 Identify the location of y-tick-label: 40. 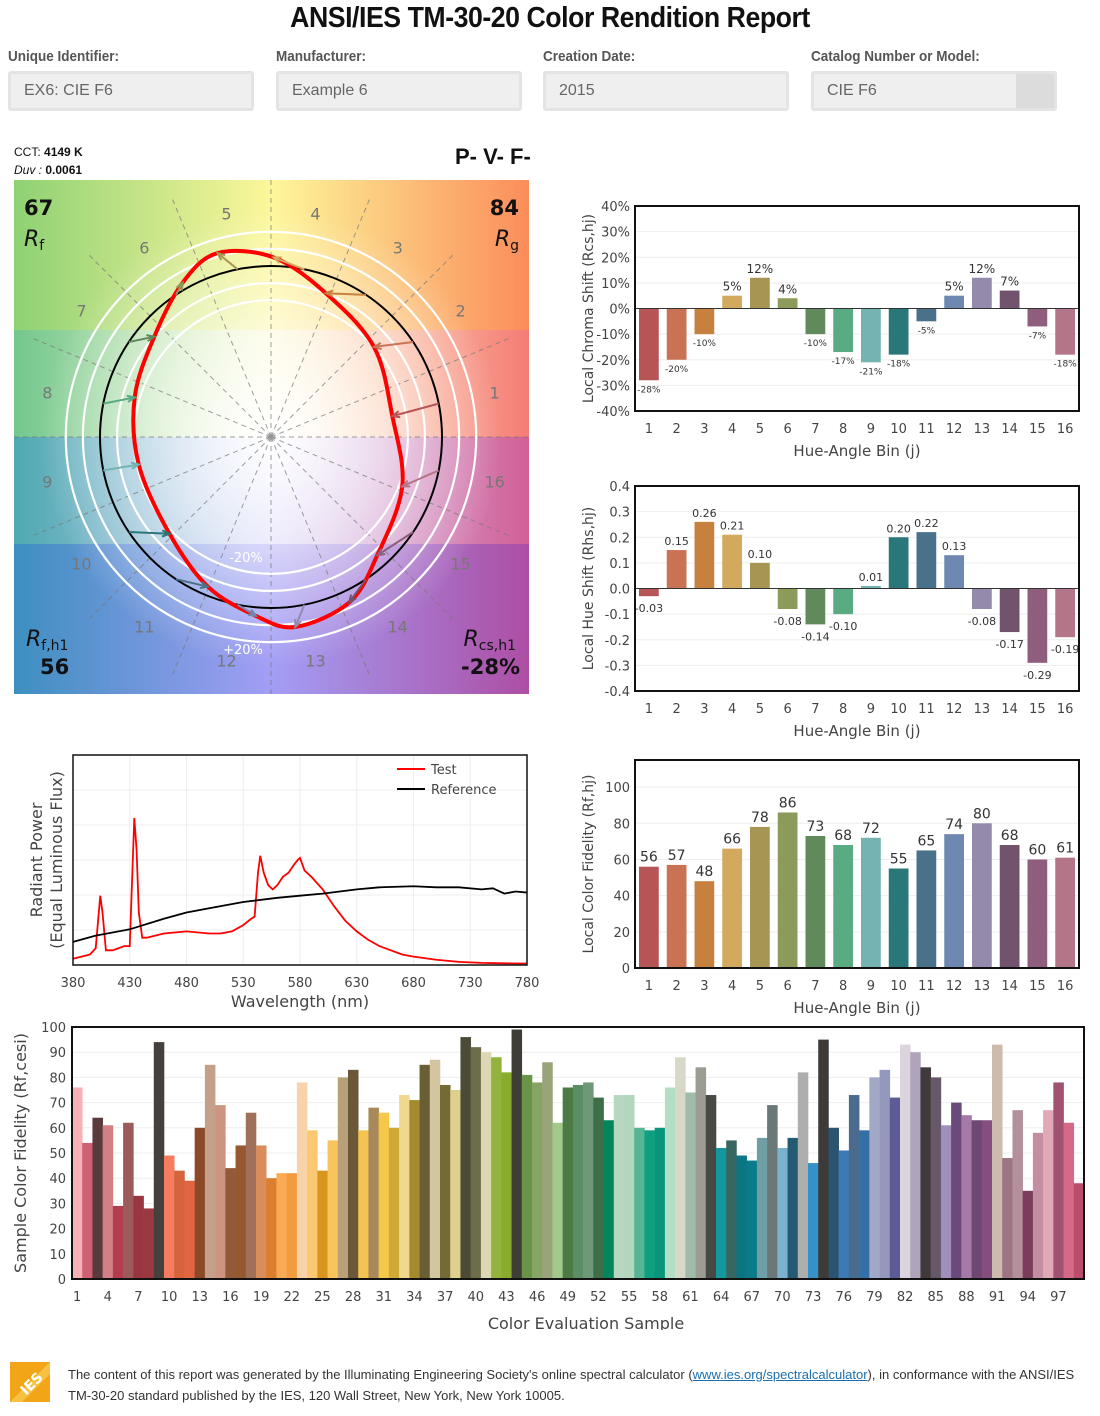
(621, 897).